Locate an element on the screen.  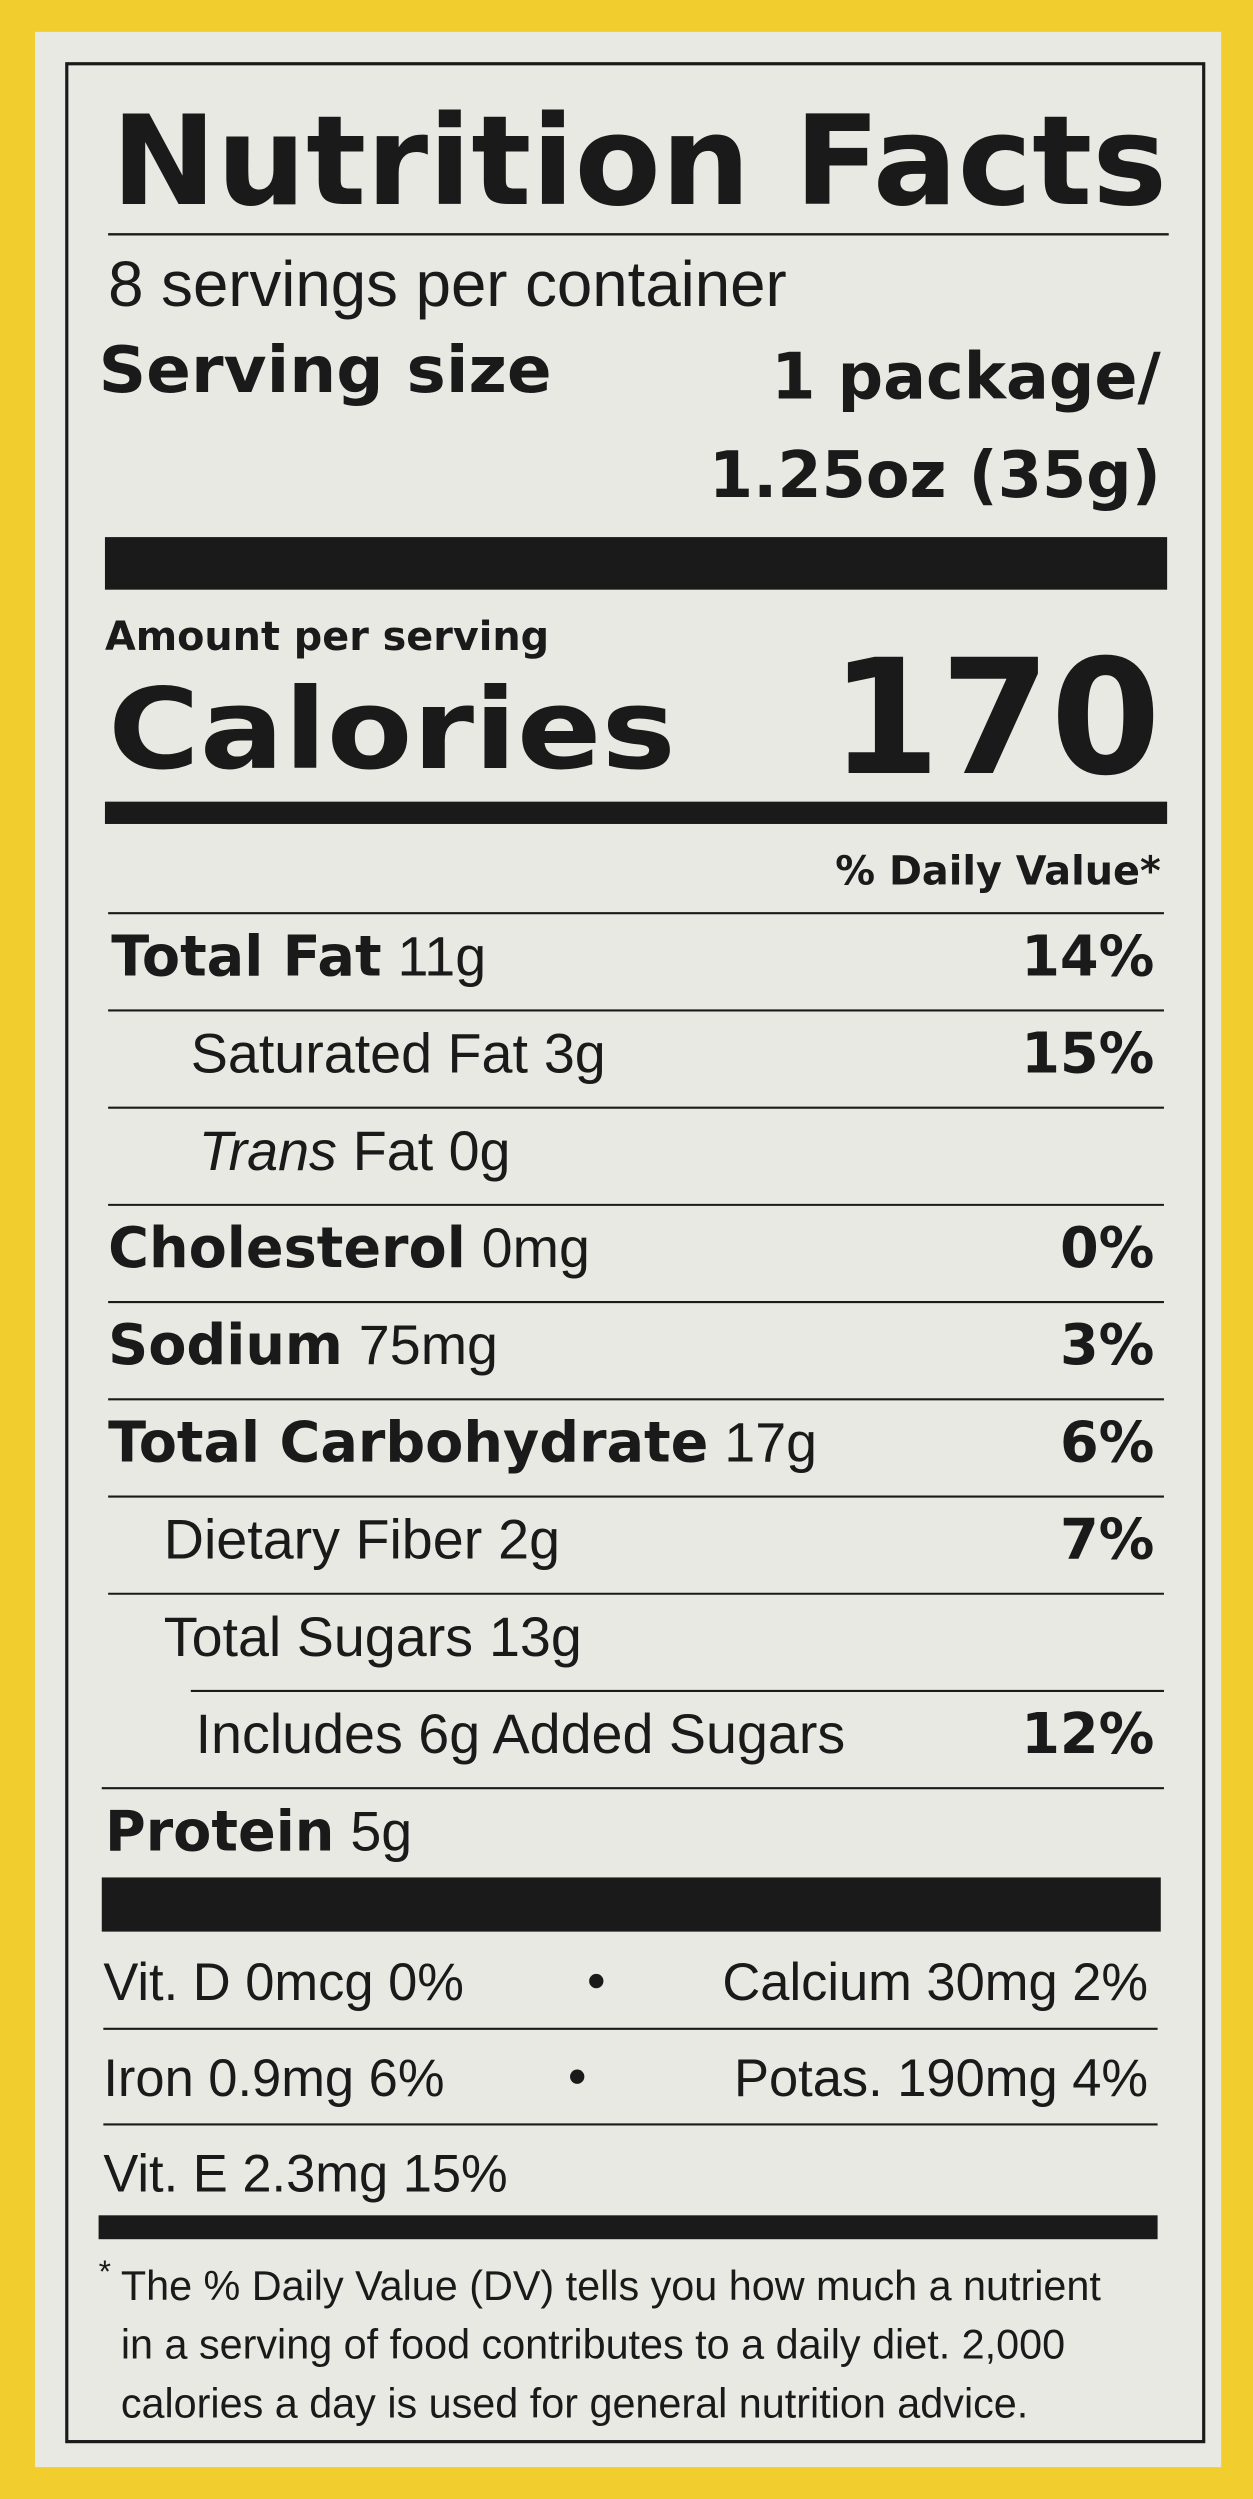
nutrient-row: Protein 5g is located at coordinates (258, 1831).